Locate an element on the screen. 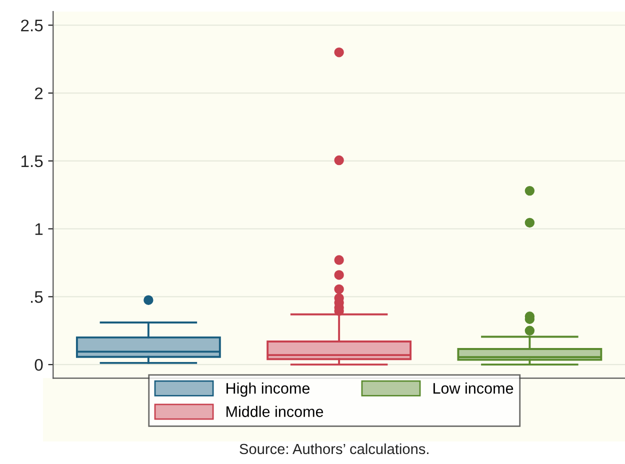 The height and width of the screenshot is (464, 625). y-tick-label: 1 is located at coordinates (39, 229).